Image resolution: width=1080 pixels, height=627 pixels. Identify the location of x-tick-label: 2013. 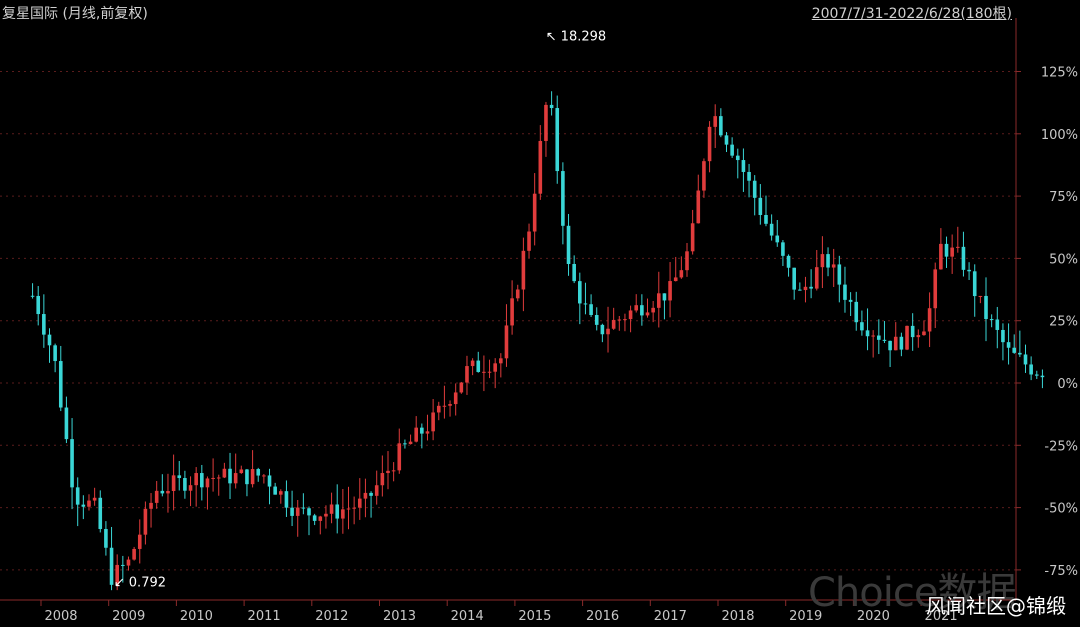
(399, 616).